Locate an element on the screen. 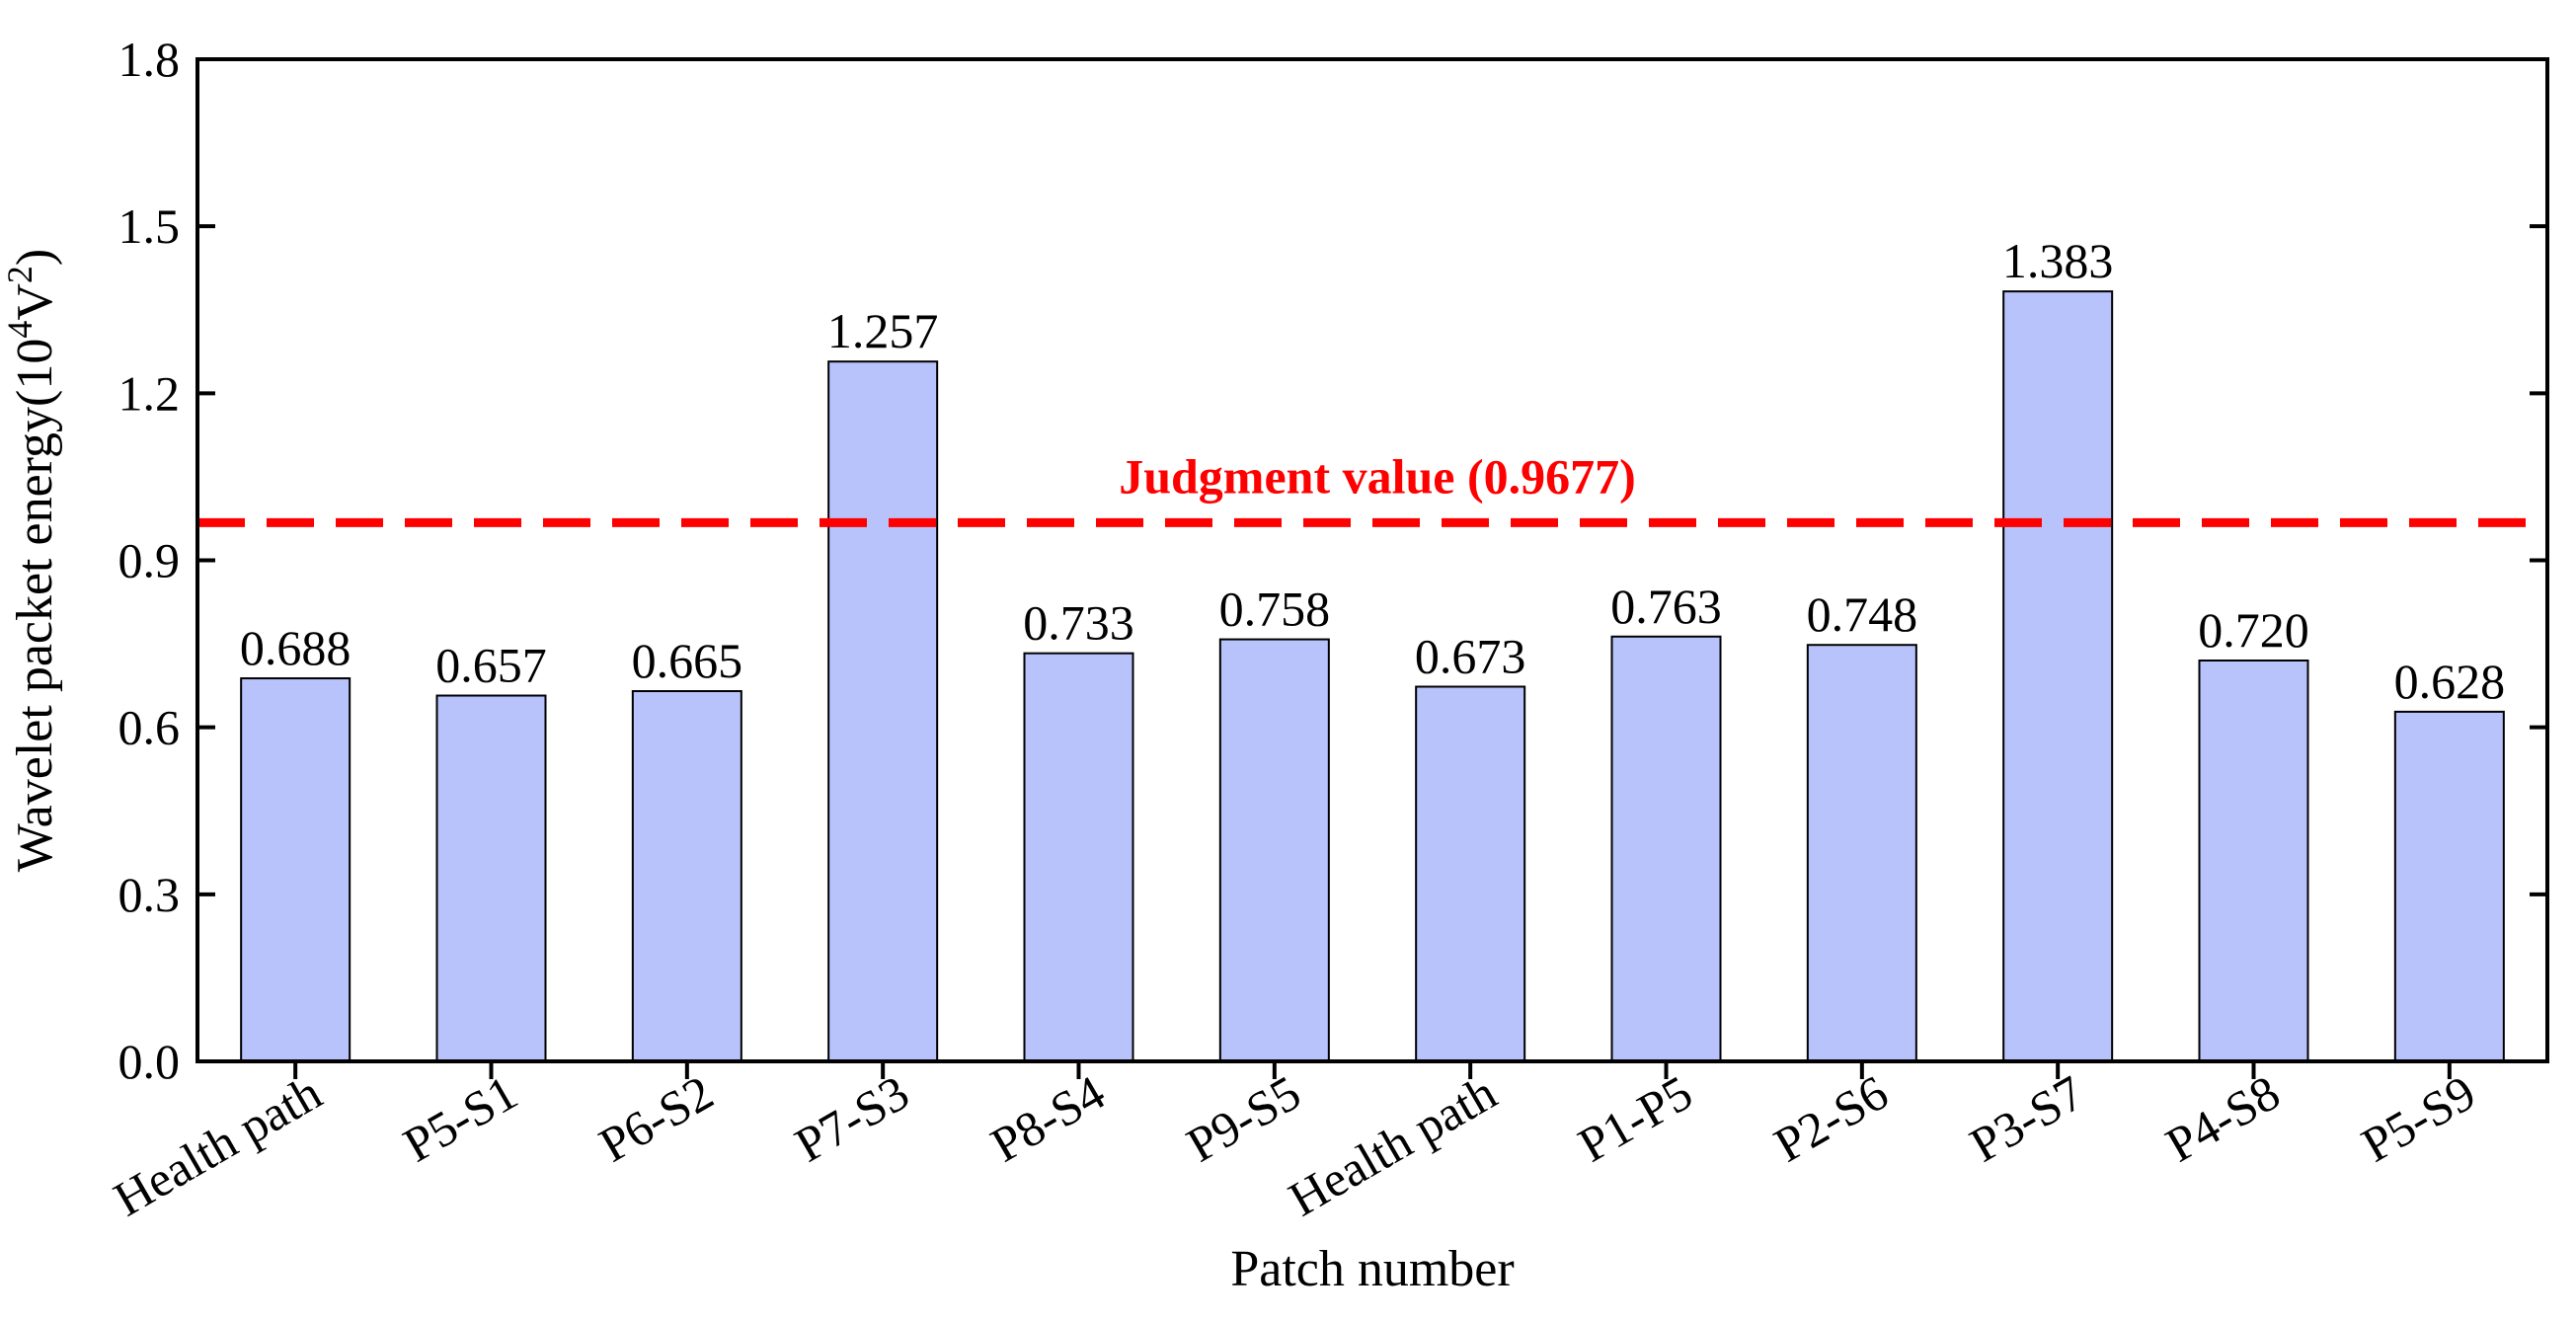  x-tick-label-8: P1-P5 is located at coordinates (1635, 1118).